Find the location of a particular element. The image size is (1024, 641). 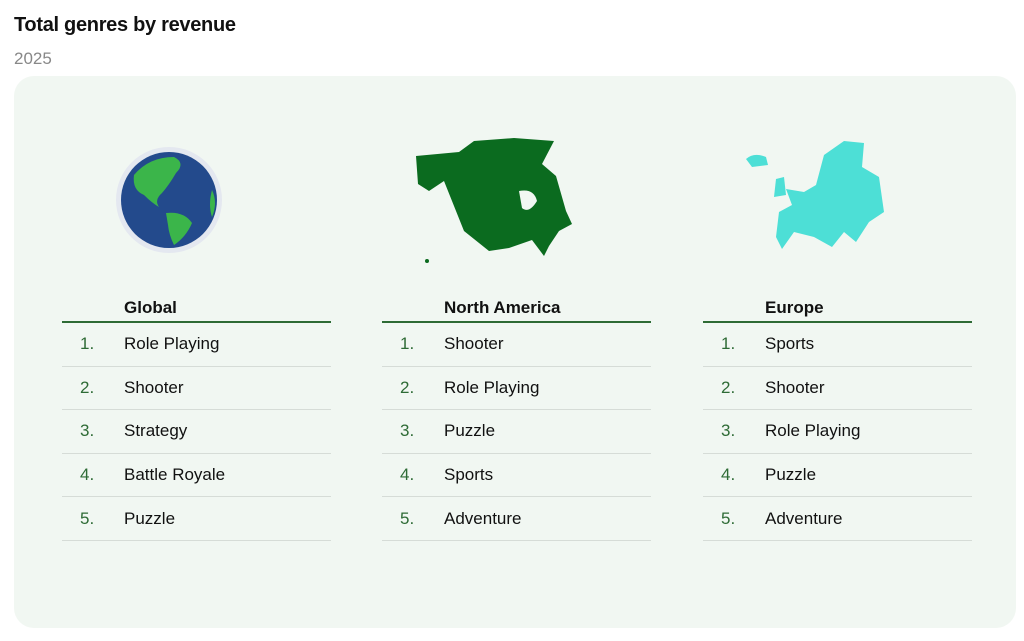

list-item: 1. Sports is located at coordinates (837, 345).